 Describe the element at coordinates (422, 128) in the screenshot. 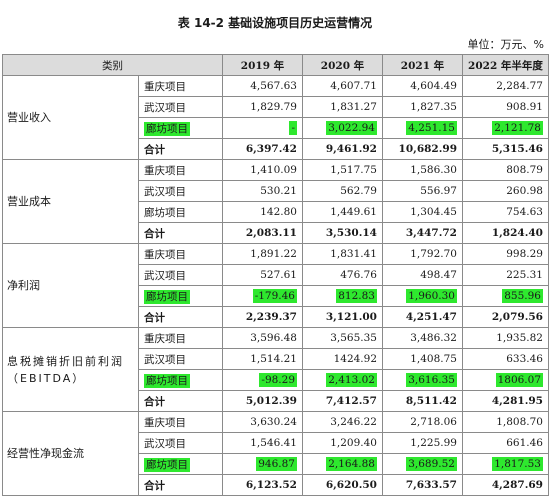

I see `value-cell: 4,251.15` at that location.